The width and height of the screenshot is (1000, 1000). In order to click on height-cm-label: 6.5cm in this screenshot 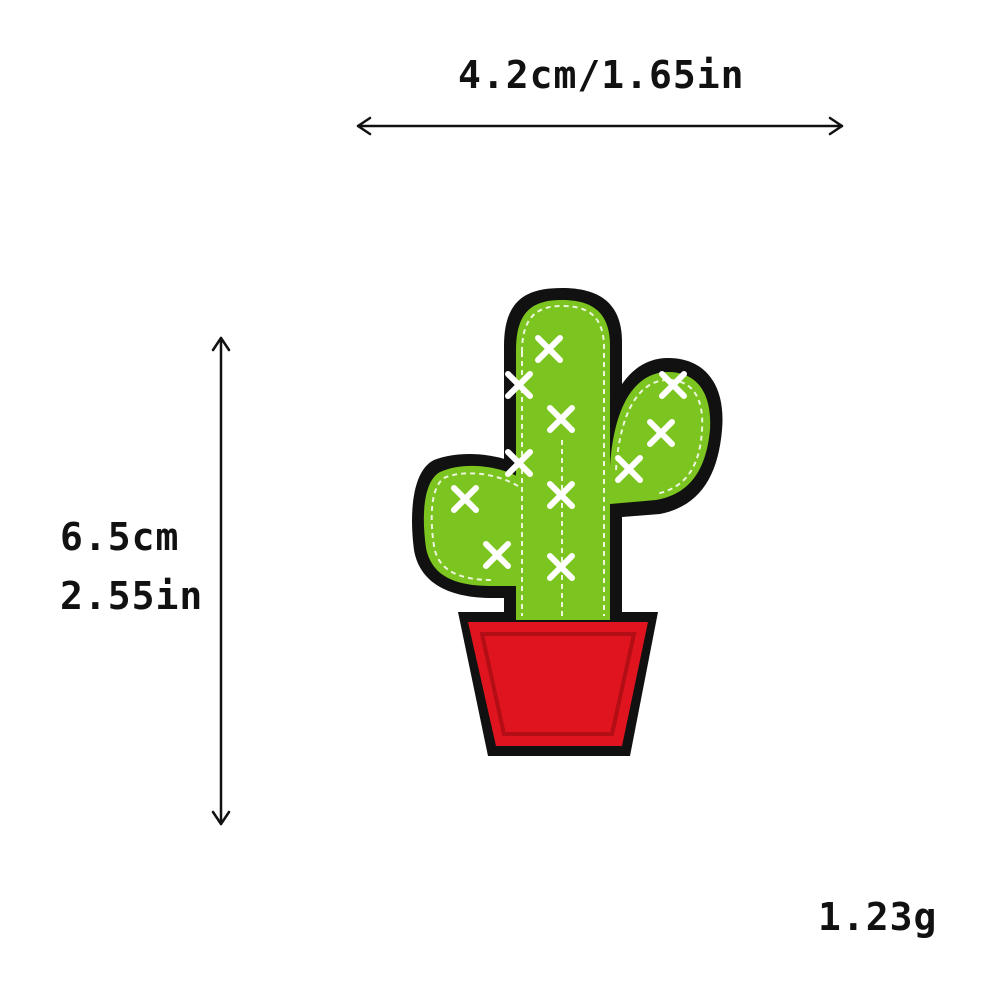, I will do `click(120, 537)`.